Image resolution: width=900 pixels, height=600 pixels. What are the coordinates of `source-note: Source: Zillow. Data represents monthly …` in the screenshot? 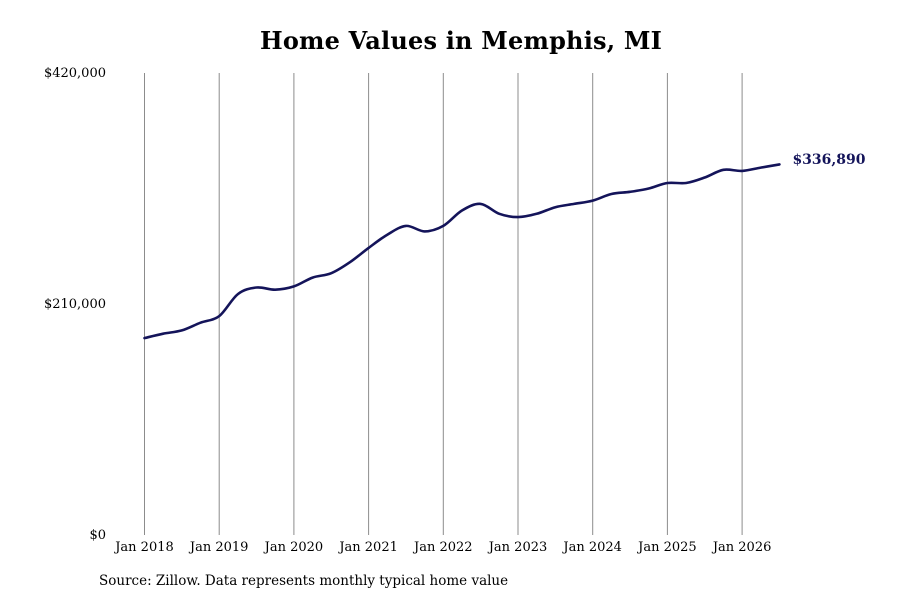 It's located at (304, 581).